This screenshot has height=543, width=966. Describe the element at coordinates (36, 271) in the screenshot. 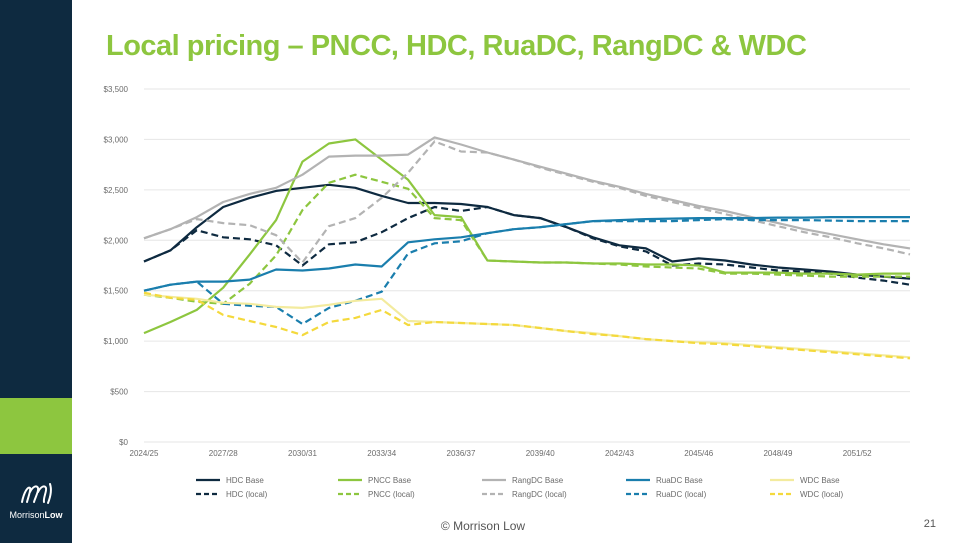

I see `sidebar-band` at that location.